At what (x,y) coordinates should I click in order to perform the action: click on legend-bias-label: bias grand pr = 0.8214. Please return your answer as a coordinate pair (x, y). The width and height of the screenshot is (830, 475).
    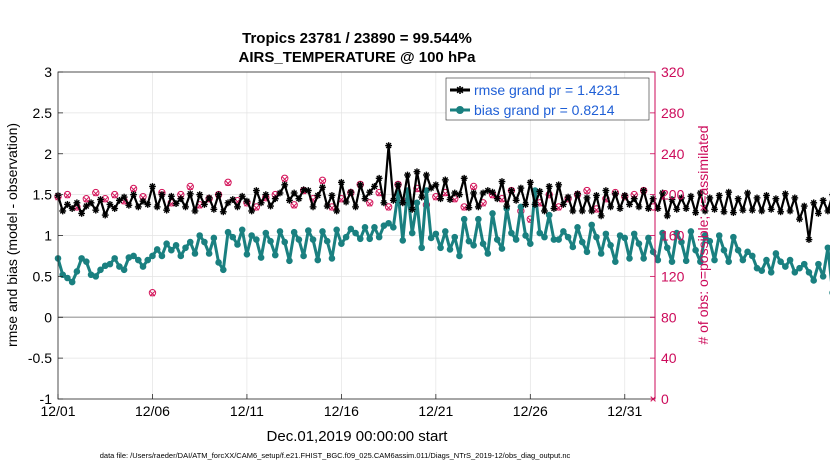
    Looking at the image, I should click on (544, 110).